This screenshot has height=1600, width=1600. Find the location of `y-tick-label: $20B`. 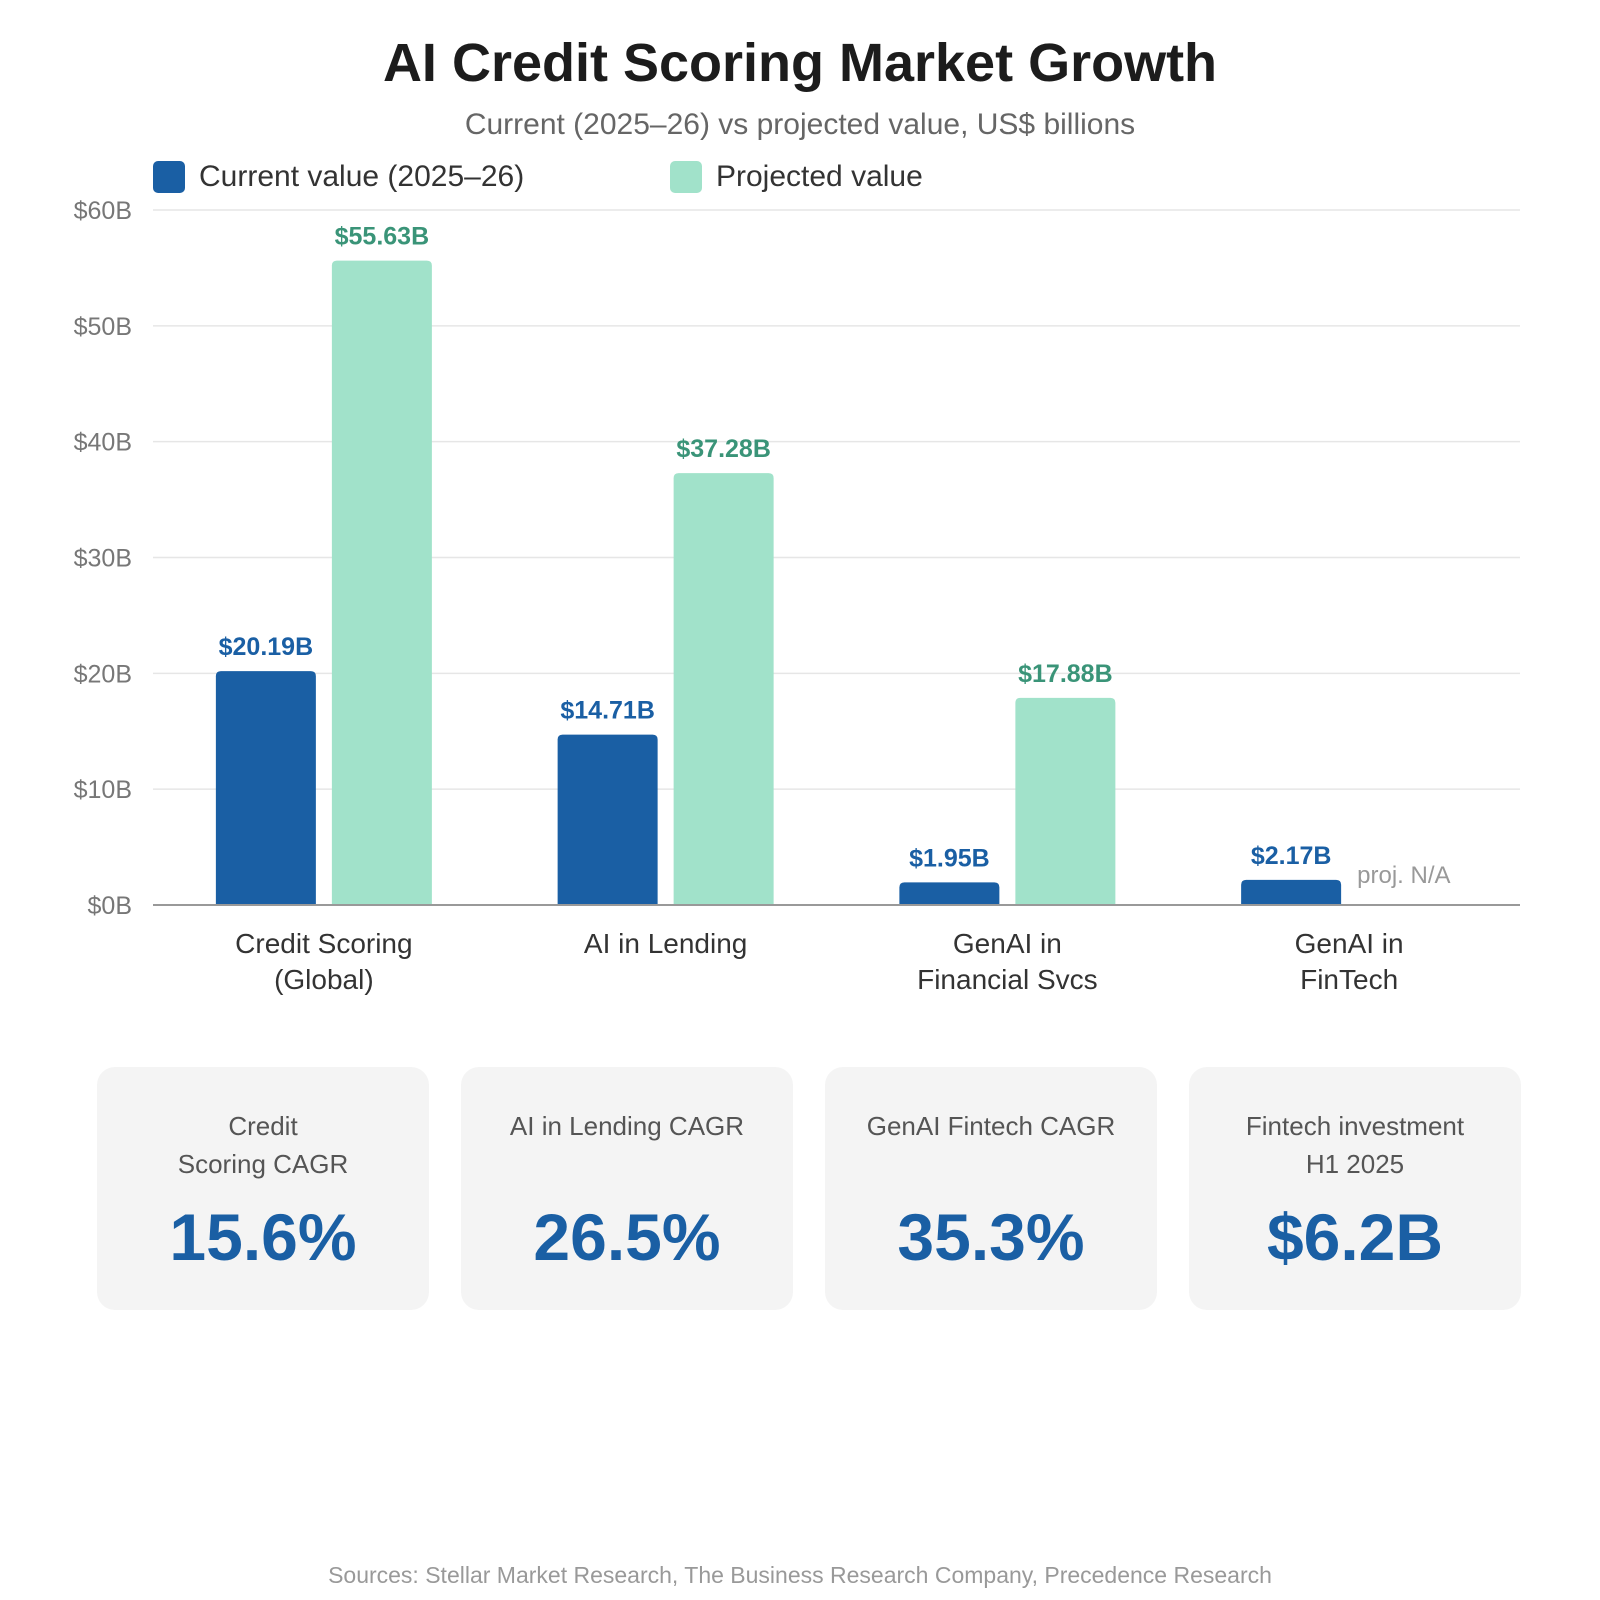

y-tick-label: $20B is located at coordinates (103, 674).